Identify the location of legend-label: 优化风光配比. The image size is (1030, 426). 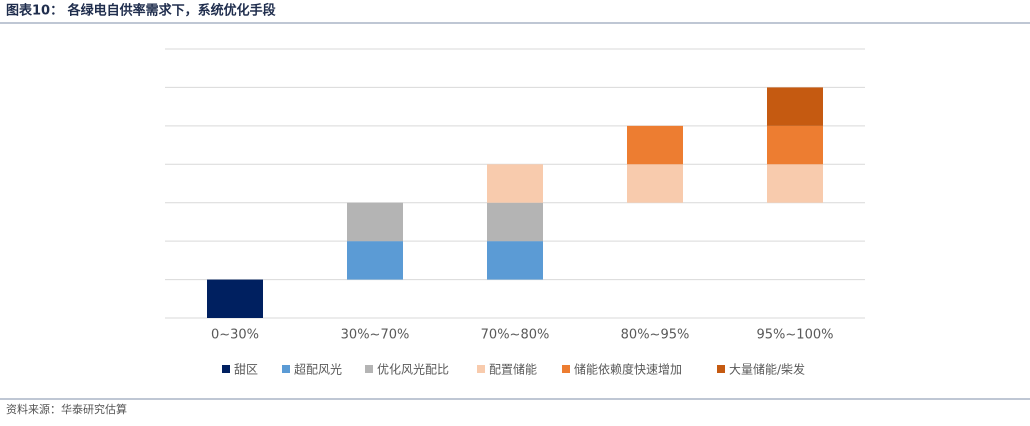
(413, 370).